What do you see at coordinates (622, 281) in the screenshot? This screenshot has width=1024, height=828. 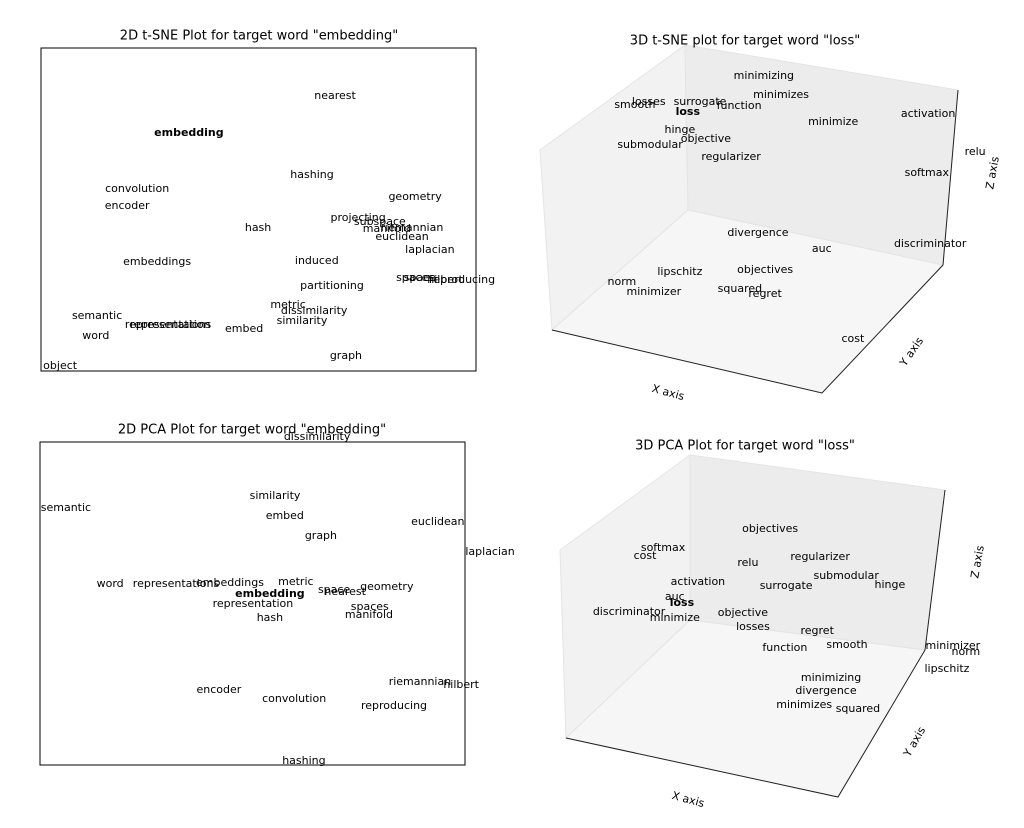 I see `word-label: norm` at bounding box center [622, 281].